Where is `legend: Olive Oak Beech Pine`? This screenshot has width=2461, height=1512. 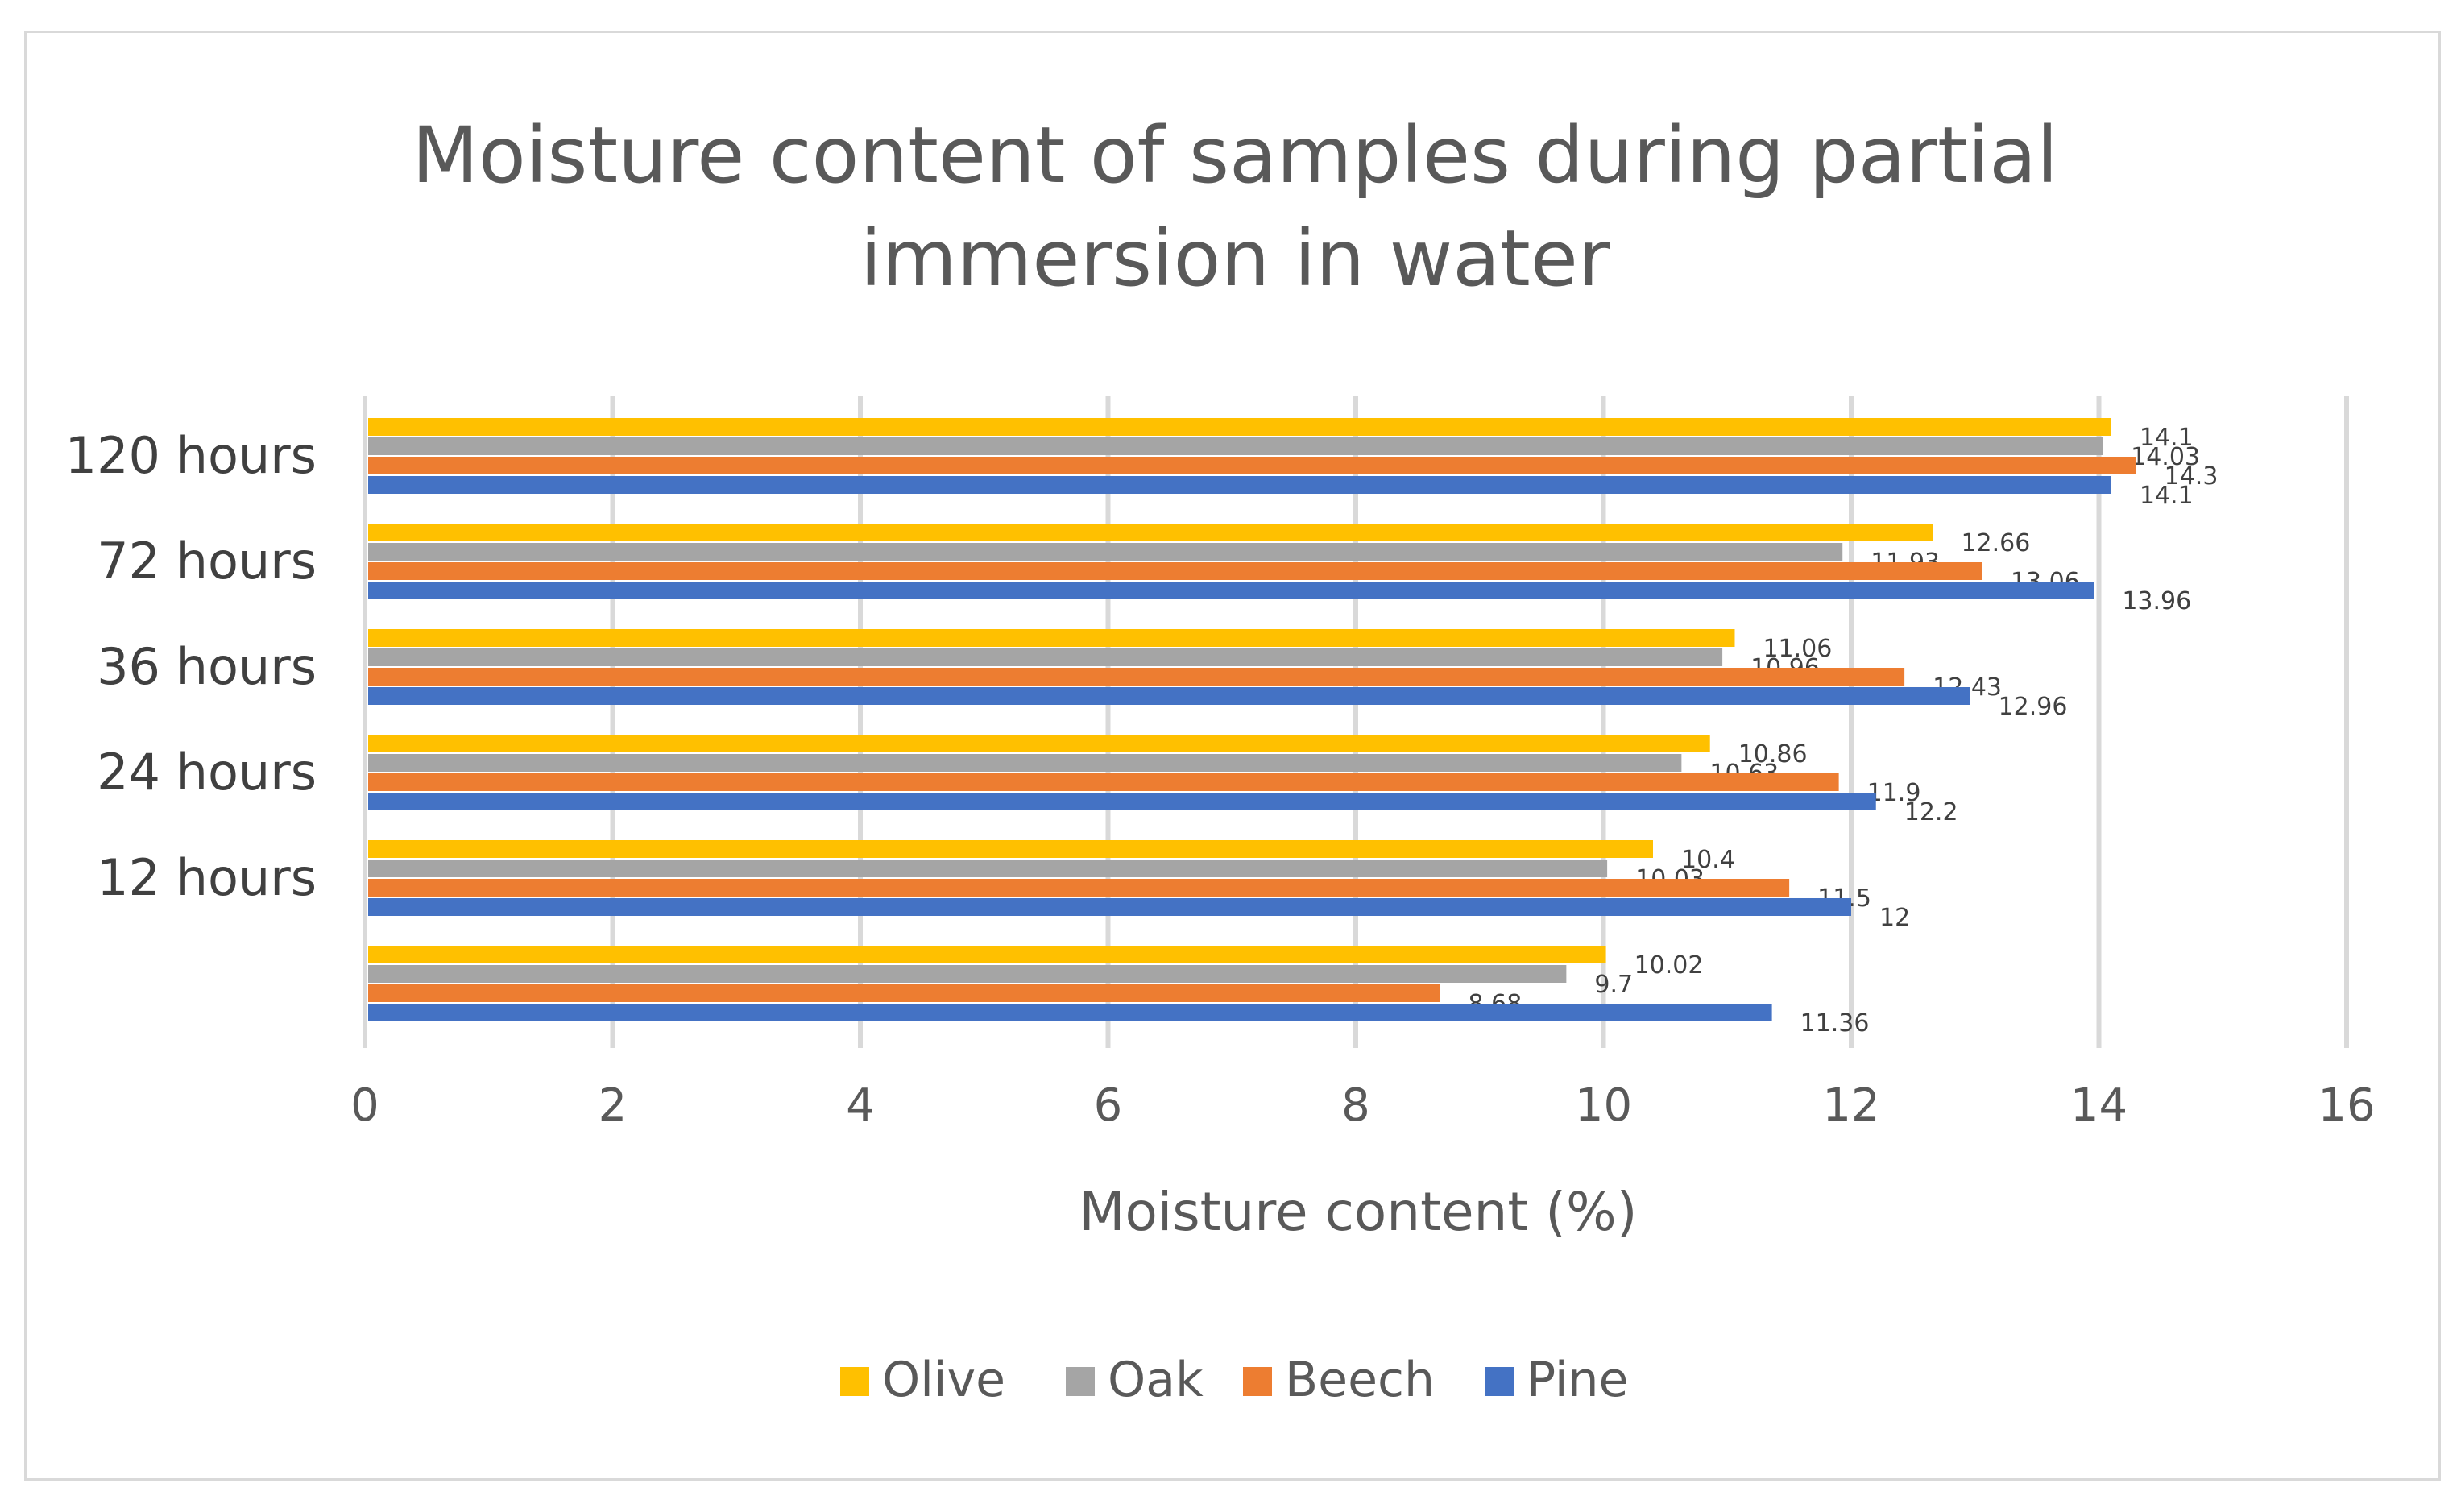 legend: Olive Oak Beech Pine is located at coordinates (1234, 1380).